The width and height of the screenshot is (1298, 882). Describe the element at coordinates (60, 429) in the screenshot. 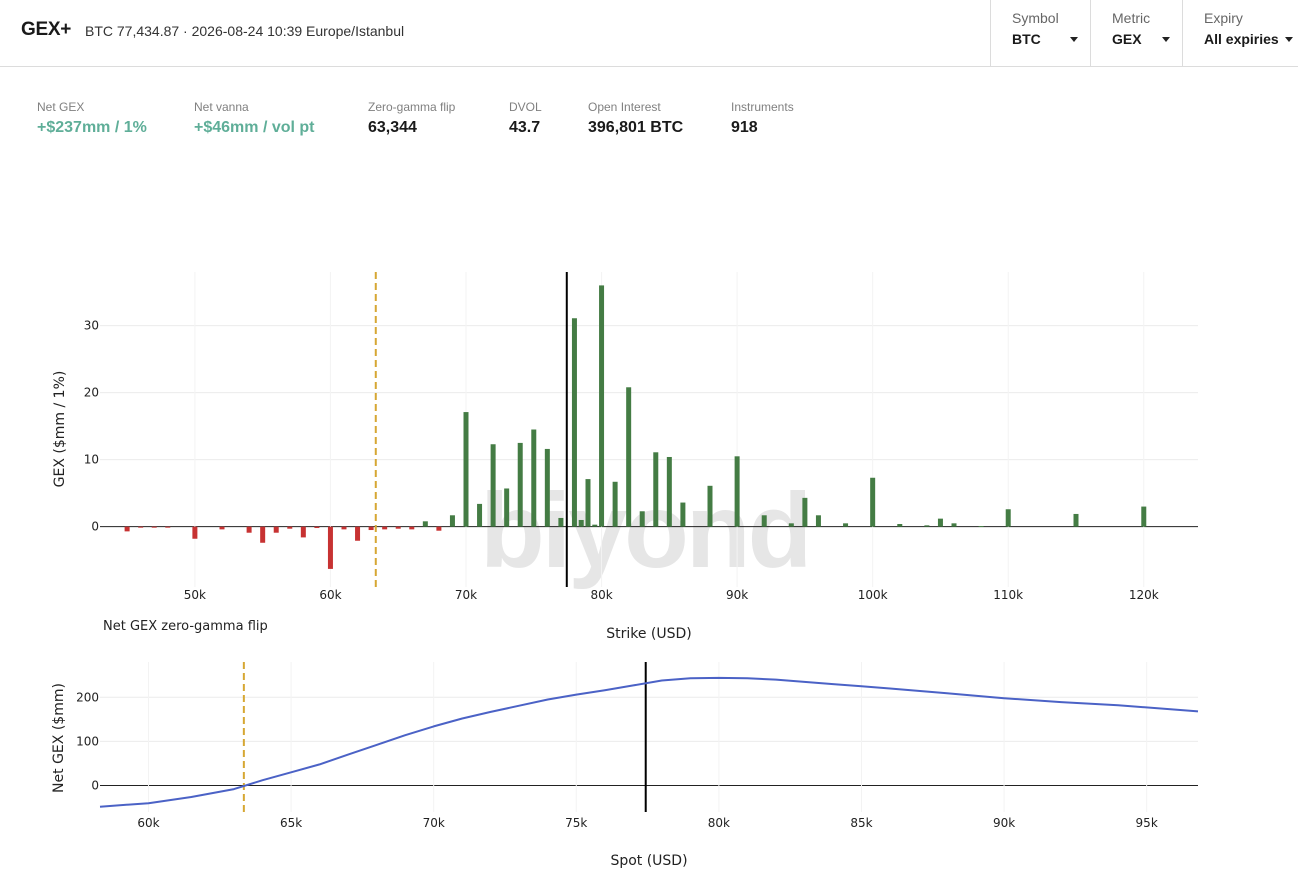

I see `bar-y-axis-title: GEX ($mm / 1%)` at that location.